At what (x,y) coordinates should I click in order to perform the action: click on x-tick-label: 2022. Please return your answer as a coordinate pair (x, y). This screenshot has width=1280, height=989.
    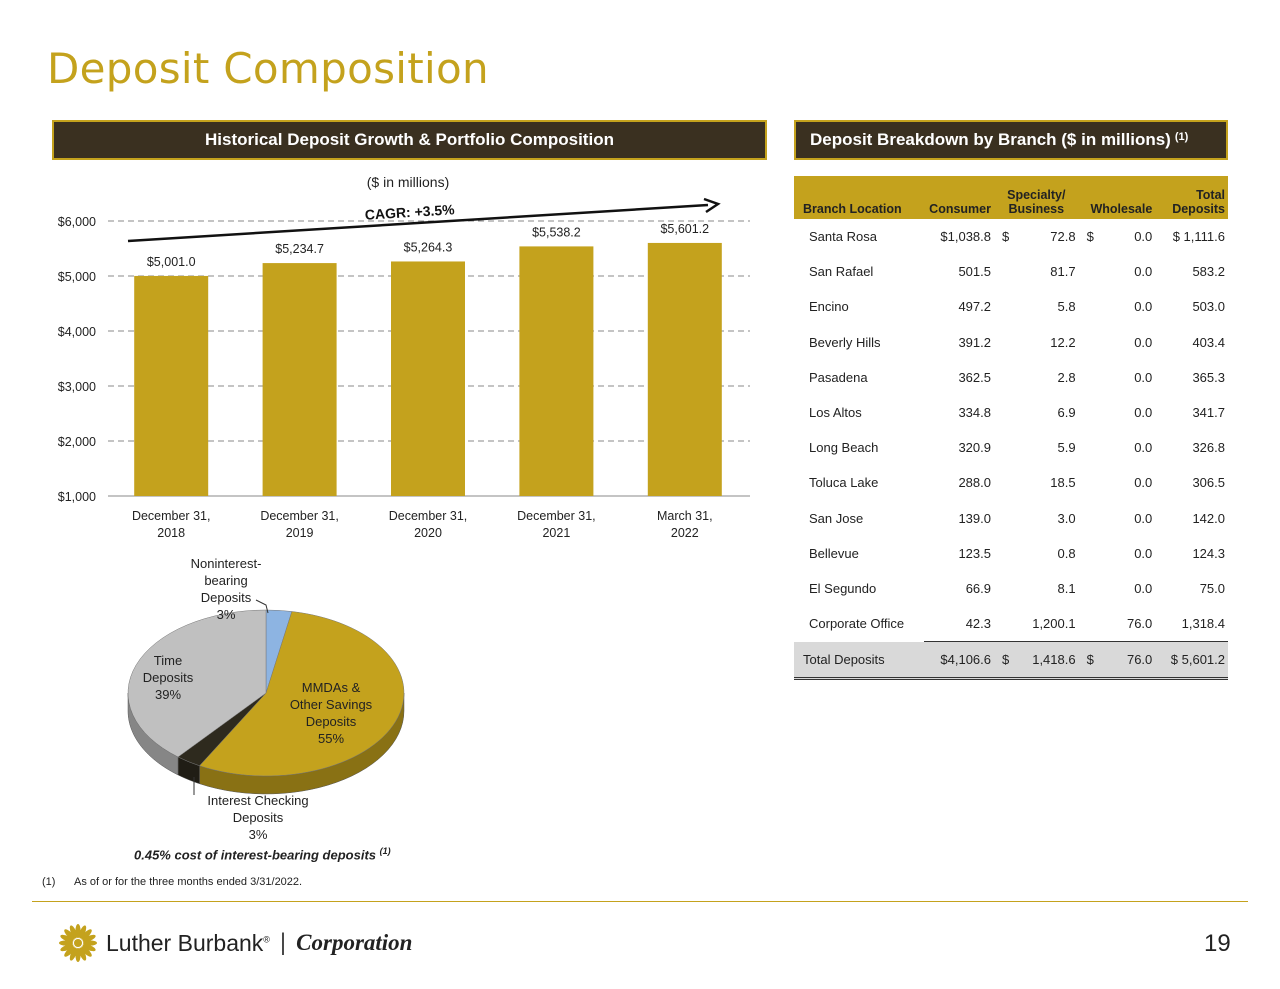
    Looking at the image, I should click on (685, 533).